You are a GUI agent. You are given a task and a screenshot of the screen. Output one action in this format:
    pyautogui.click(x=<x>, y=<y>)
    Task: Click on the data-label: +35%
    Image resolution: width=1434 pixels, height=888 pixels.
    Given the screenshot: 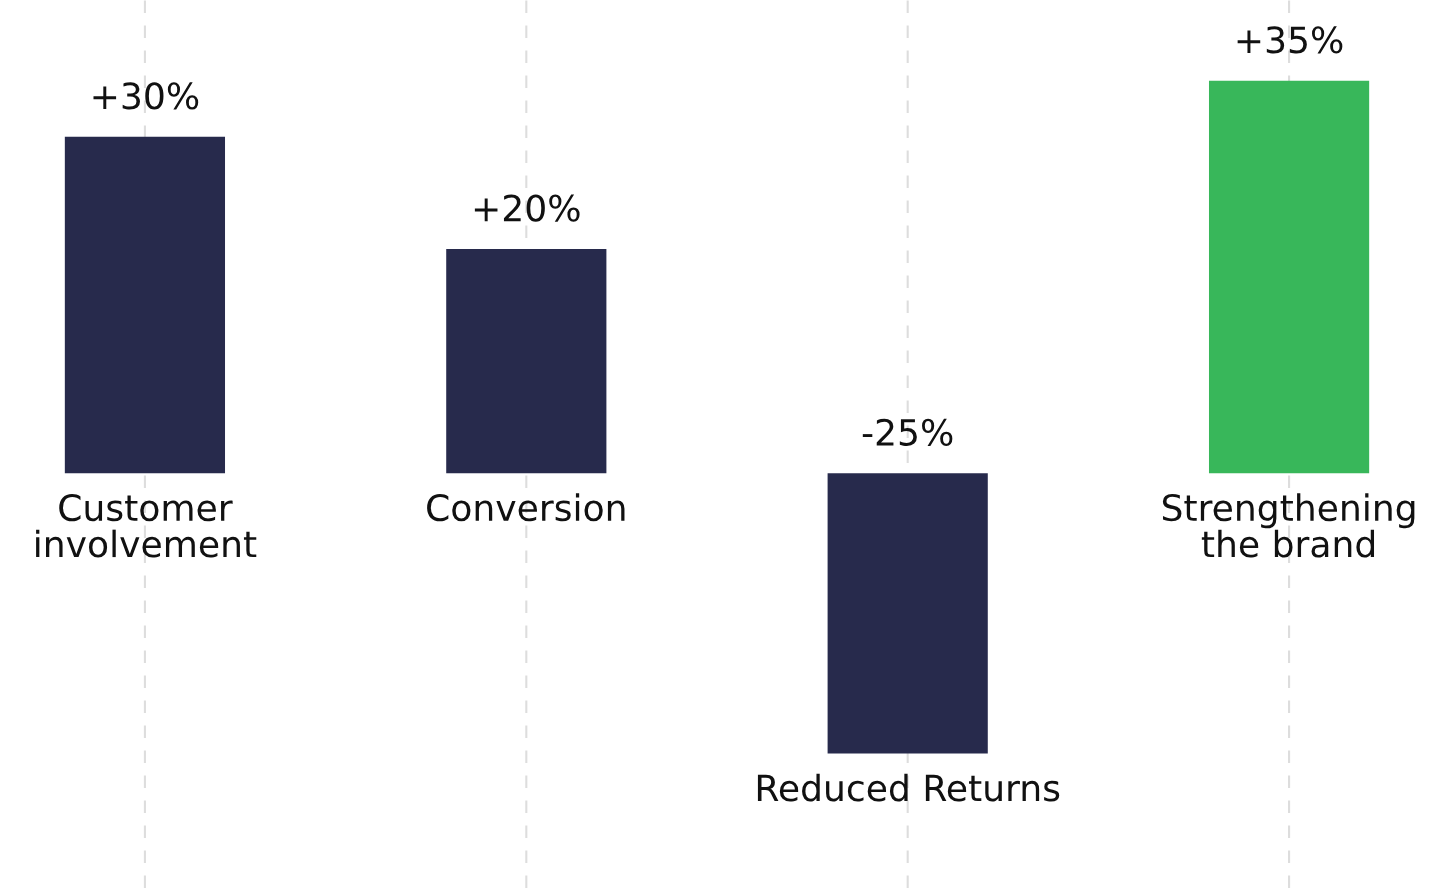 What is the action you would take?
    pyautogui.click(x=1290, y=40)
    